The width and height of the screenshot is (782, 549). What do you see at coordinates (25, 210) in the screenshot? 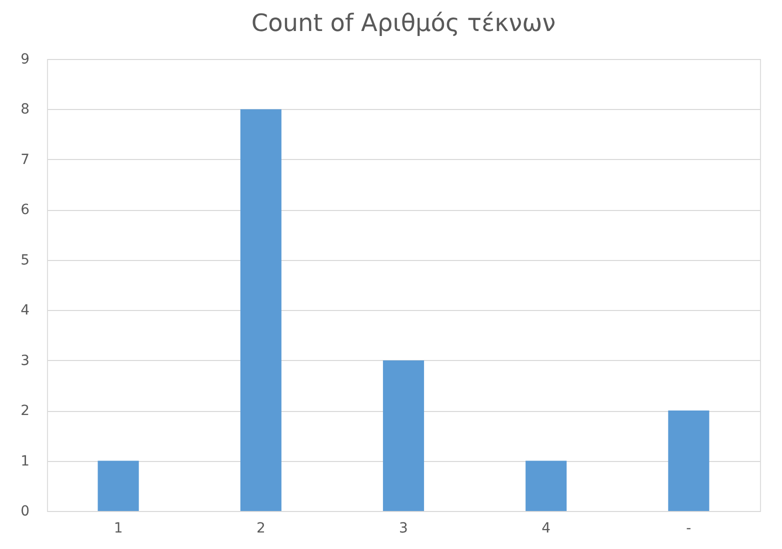
I see `y-tick-label: 6` at bounding box center [25, 210].